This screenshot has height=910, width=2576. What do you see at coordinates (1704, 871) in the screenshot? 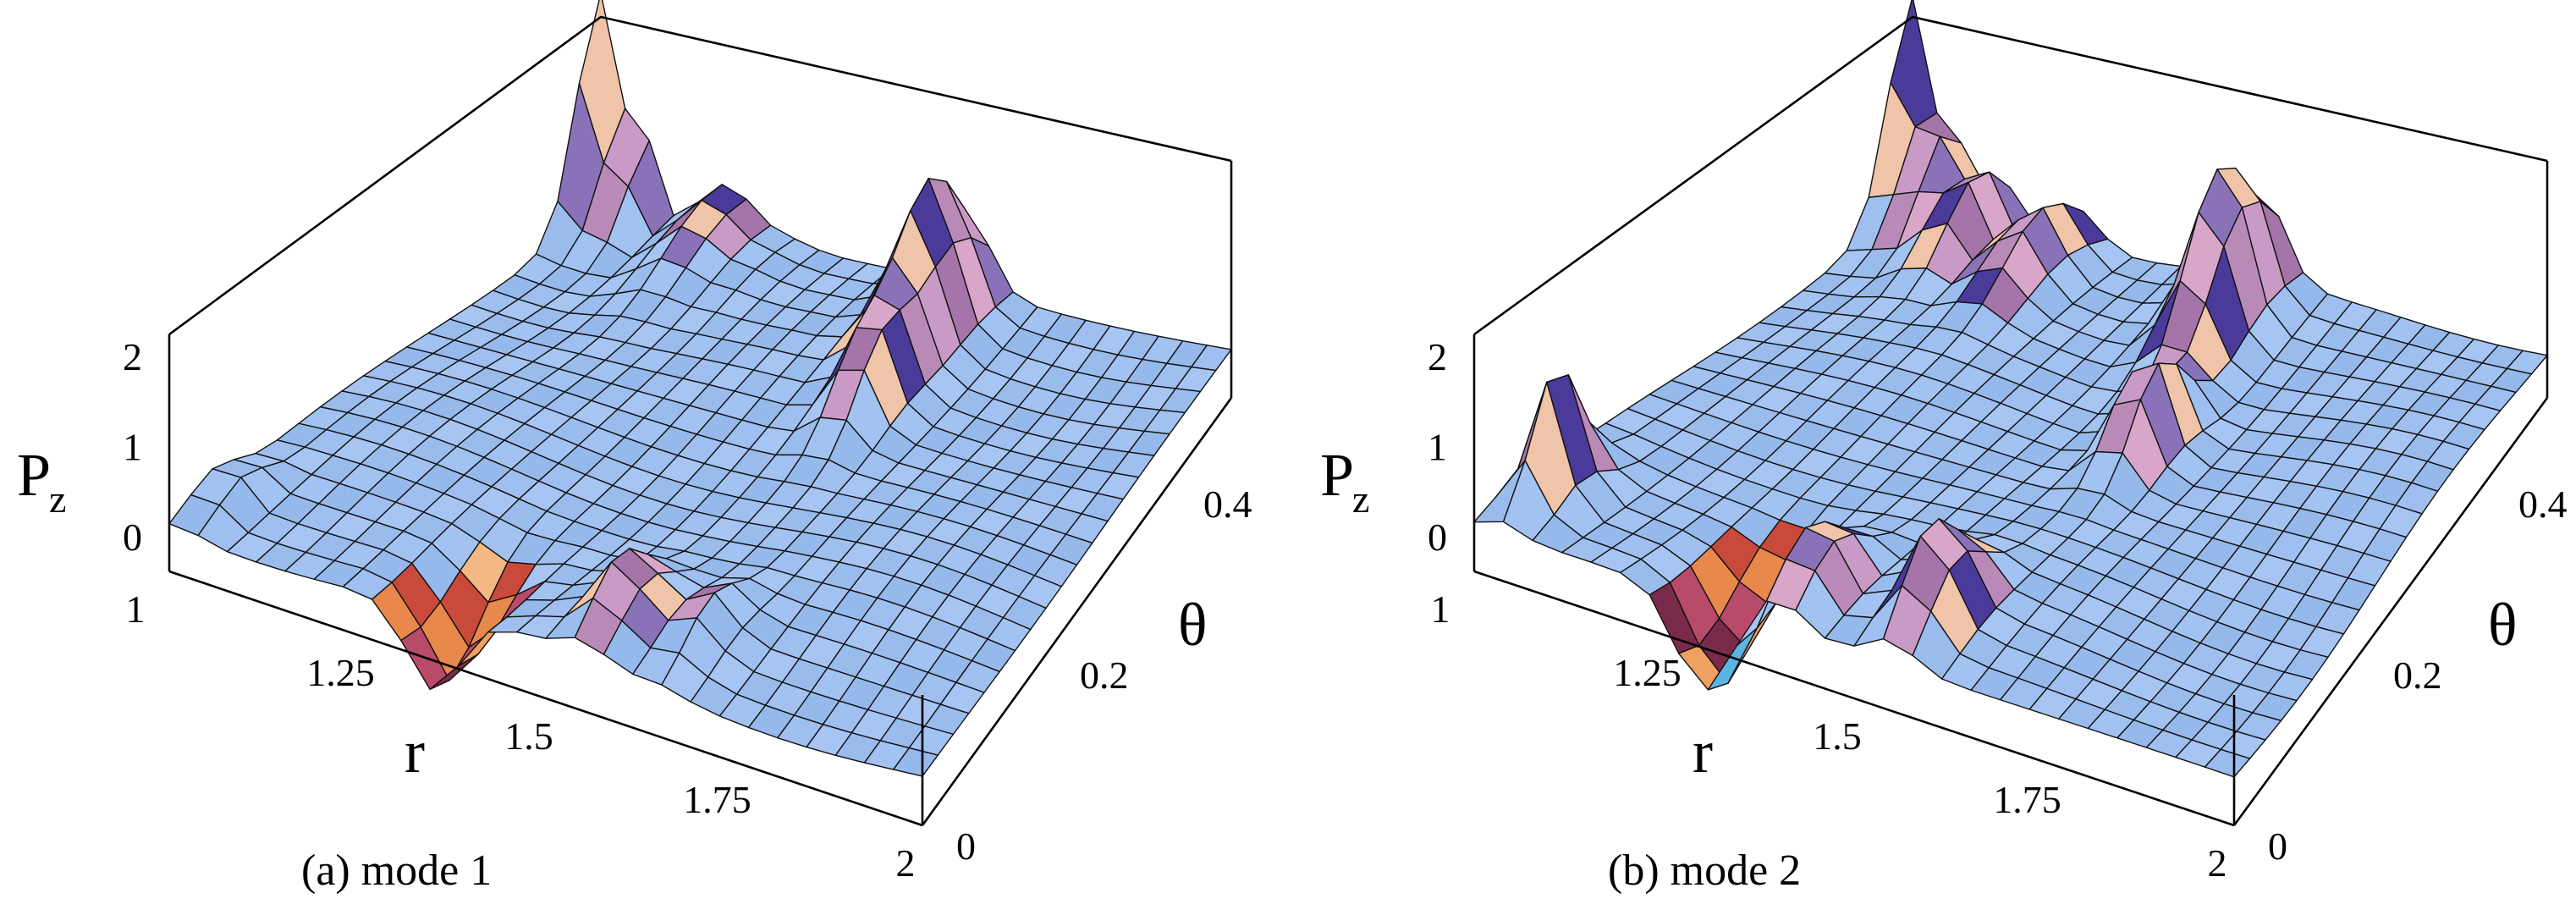
I see `caption-mode-2: (b) mode 2` at bounding box center [1704, 871].